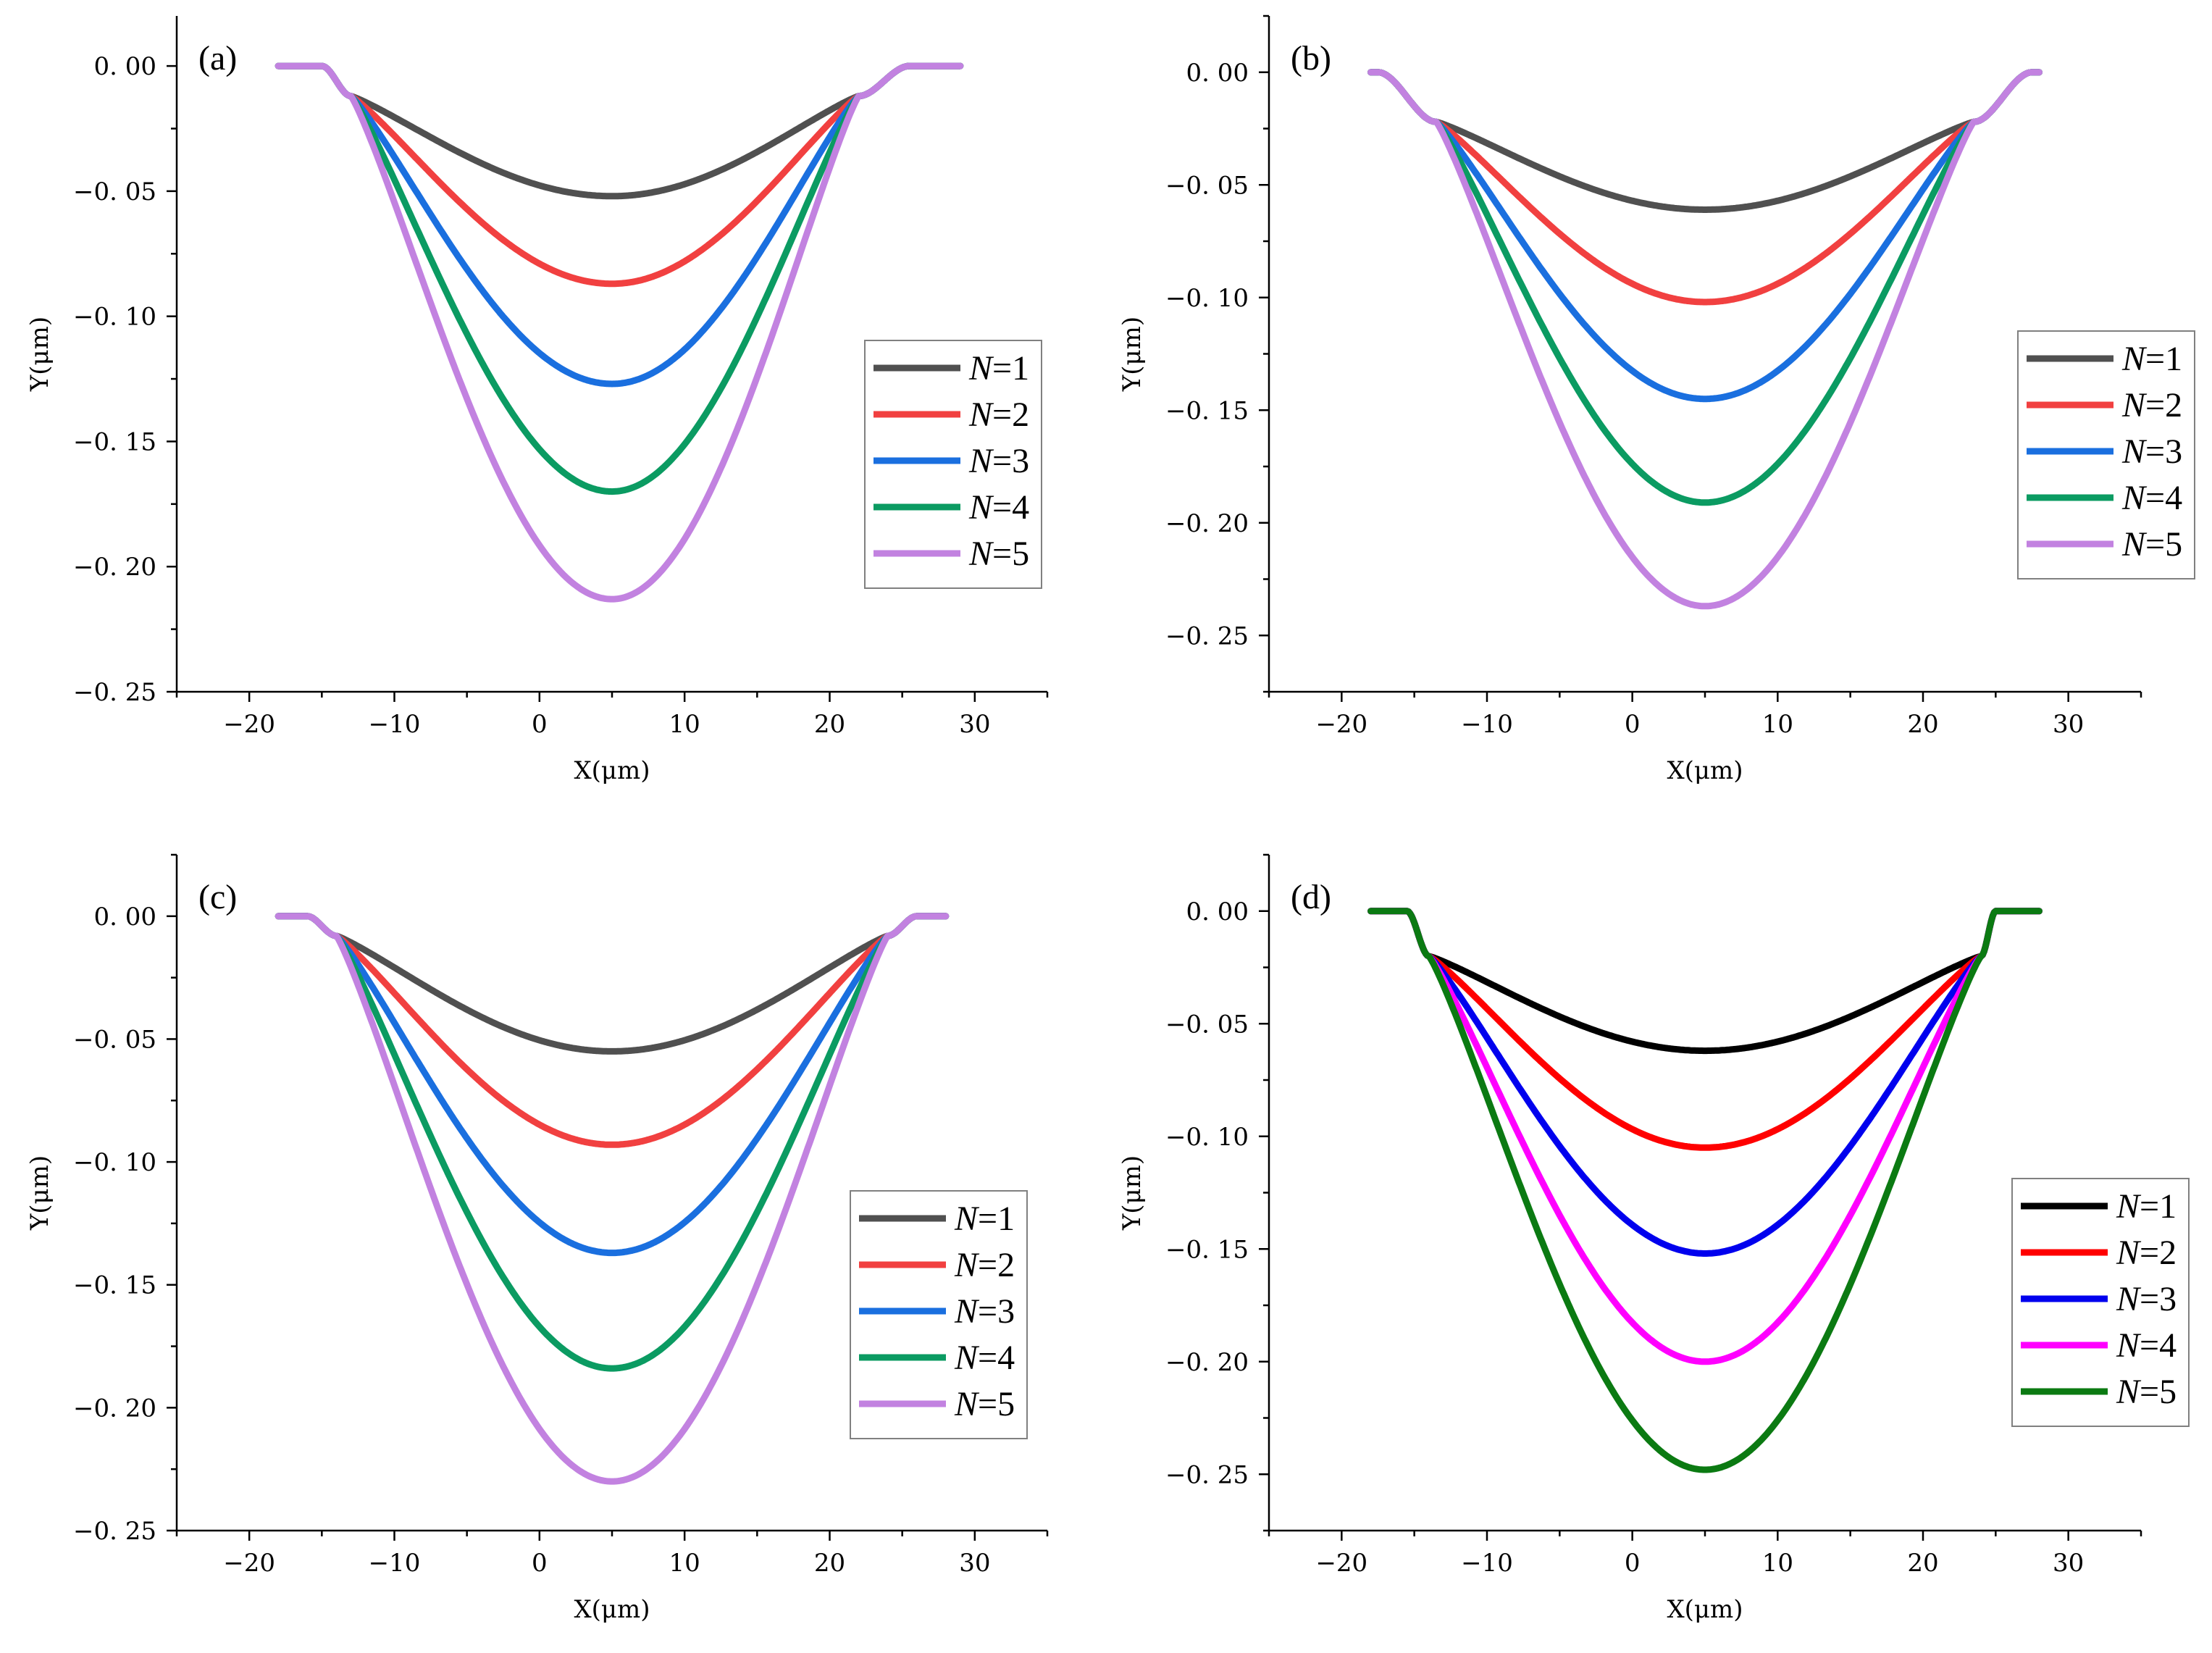 This screenshot has width=2212, height=1653. What do you see at coordinates (1311, 58) in the screenshot?
I see `panel-label: (b)` at bounding box center [1311, 58].